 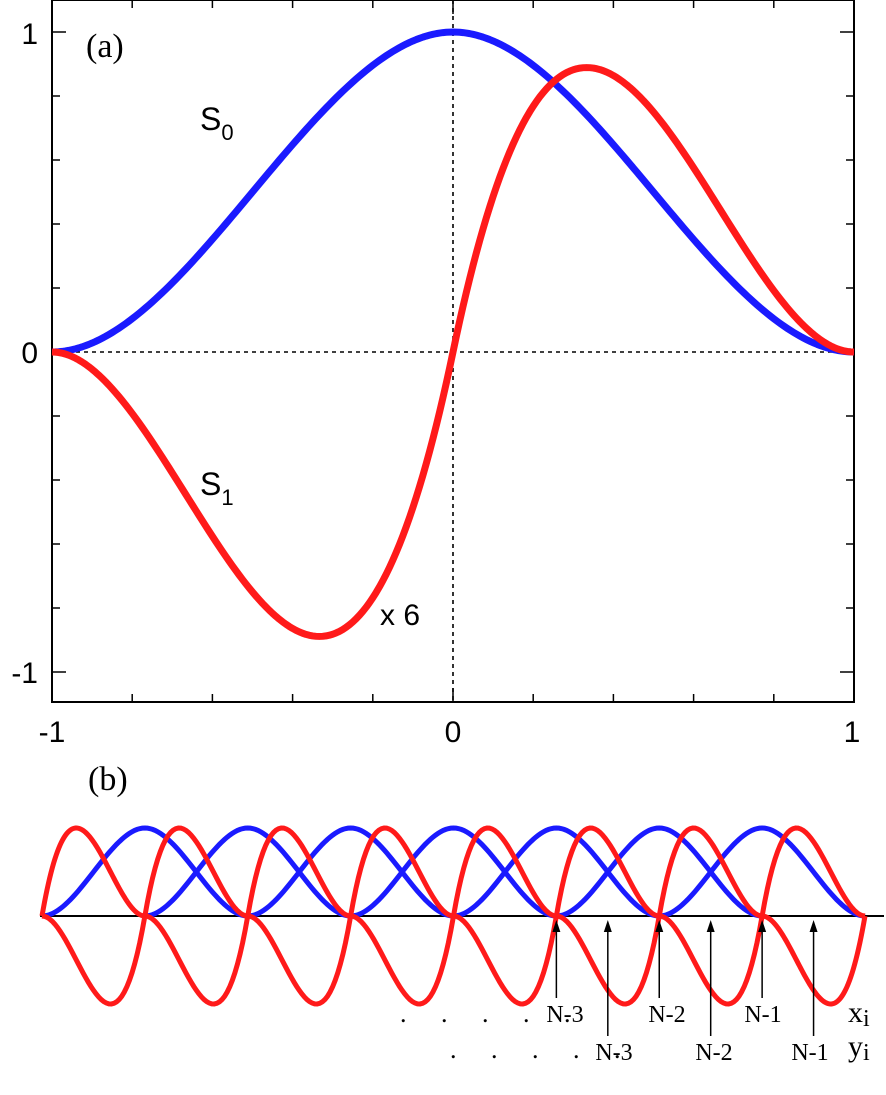 What do you see at coordinates (713, 1053) in the screenshot?
I see `yi-node-label-n2: N-2` at bounding box center [713, 1053].